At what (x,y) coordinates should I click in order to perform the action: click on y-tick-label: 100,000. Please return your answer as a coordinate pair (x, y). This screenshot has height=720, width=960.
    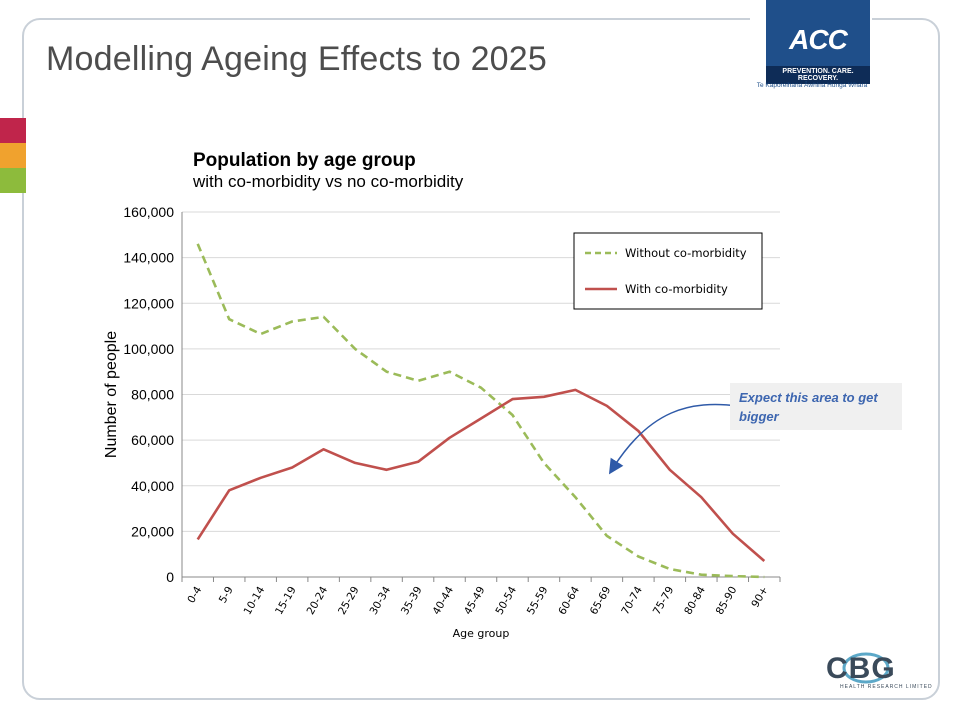
    Looking at the image, I should click on (148, 349).